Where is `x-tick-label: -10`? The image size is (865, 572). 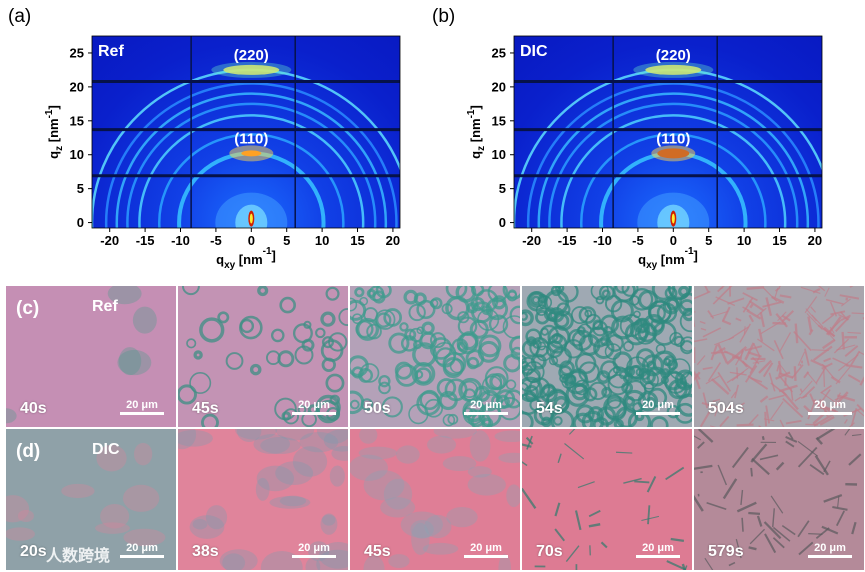
x-tick-label: -10 is located at coordinates (180, 240).